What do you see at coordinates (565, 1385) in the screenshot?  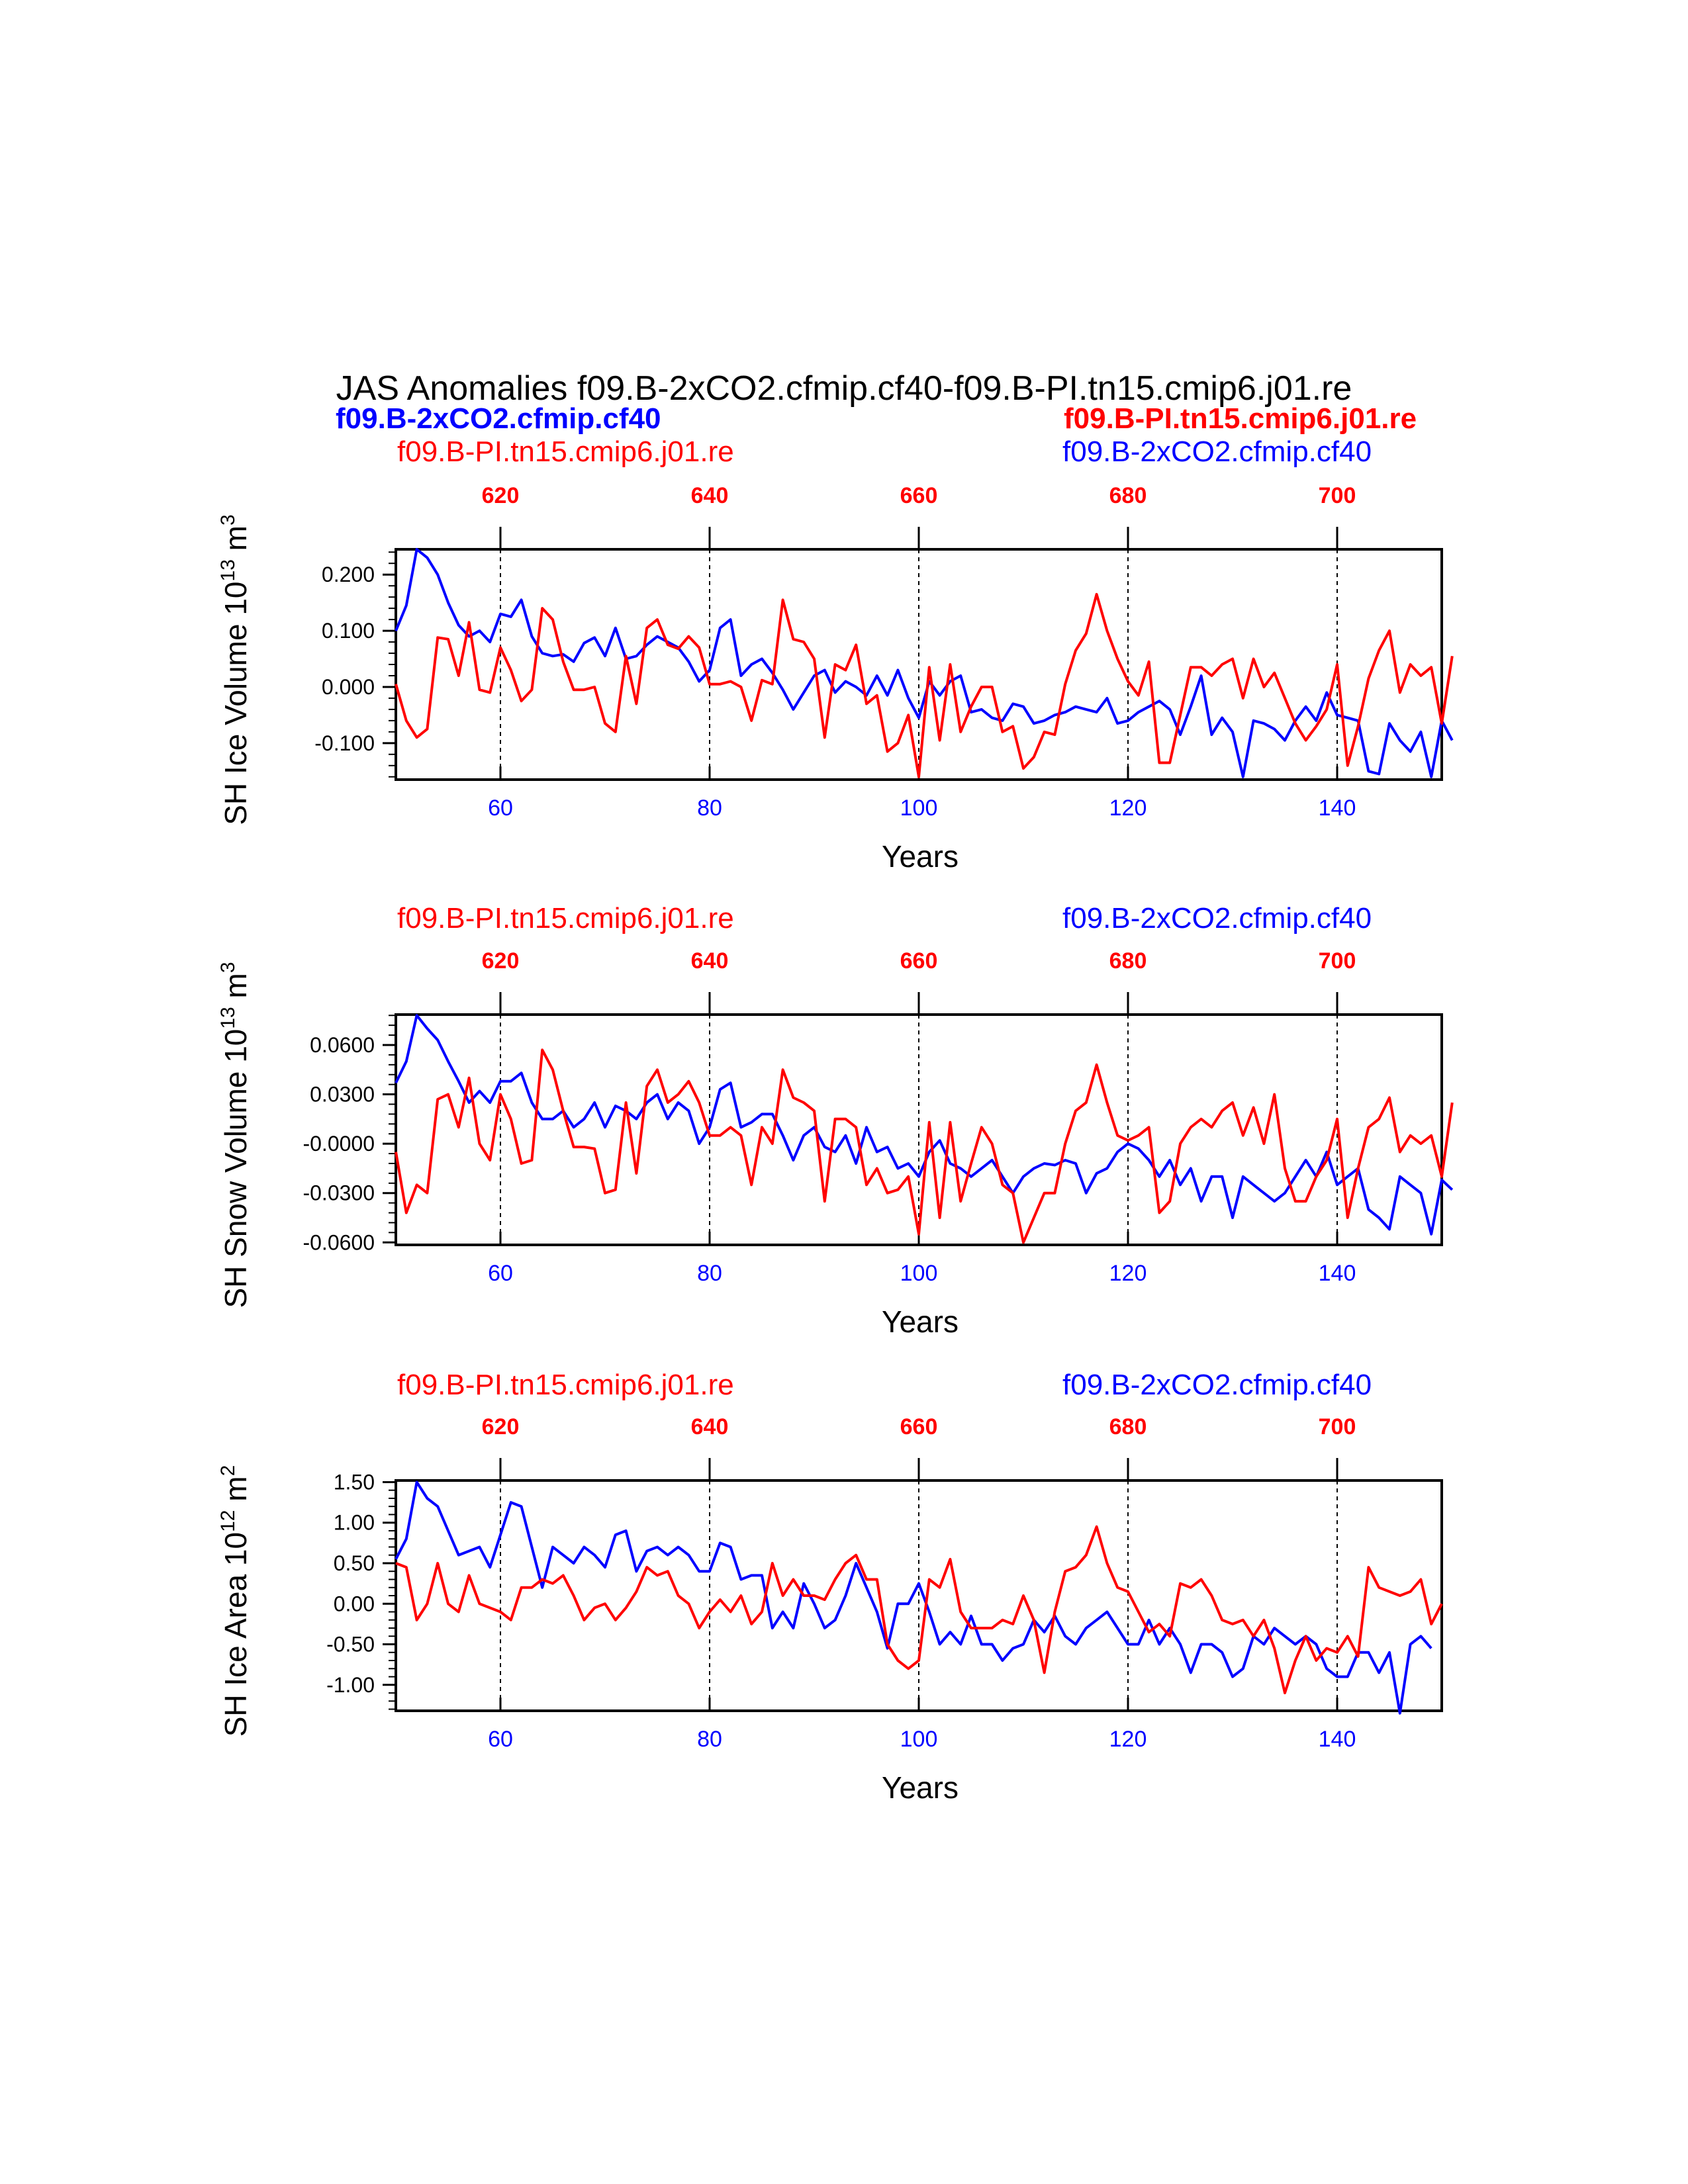 I see `panel3-left-label: f09.B-PI.tn15.cmip6.j01.re` at bounding box center [565, 1385].